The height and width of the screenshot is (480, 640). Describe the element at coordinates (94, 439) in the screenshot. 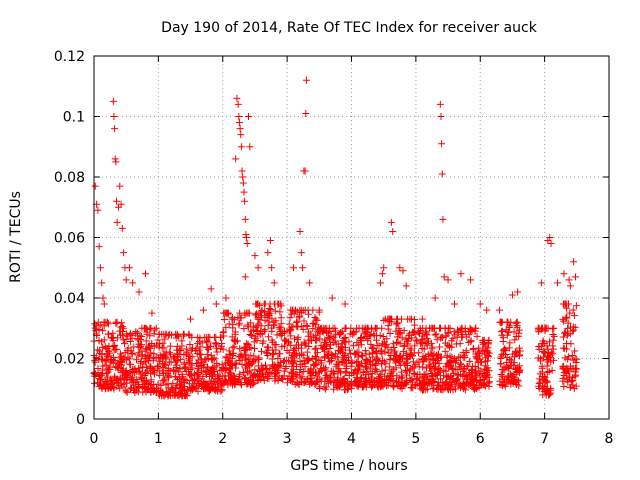

I see `x-tick-label: 0` at that location.